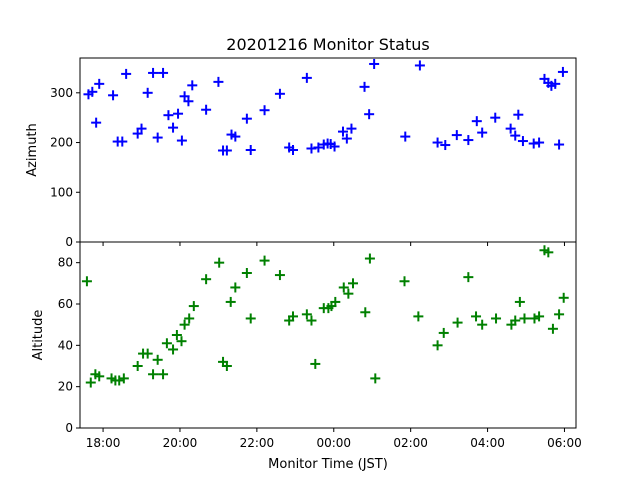  I want to click on x-axis-label: Monitor Time (JST), so click(328, 464).